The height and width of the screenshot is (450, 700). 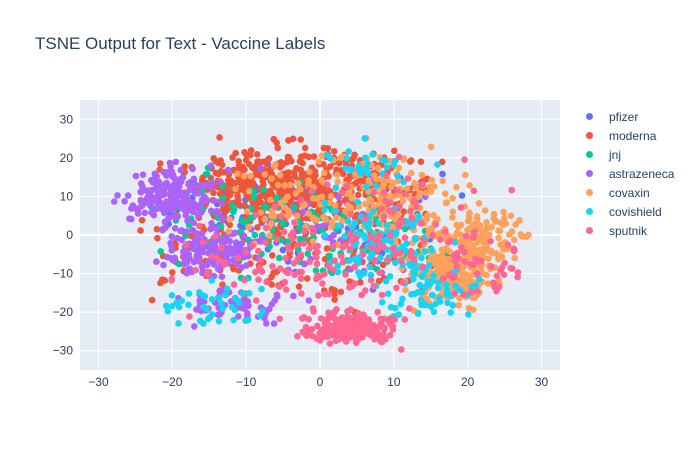 What do you see at coordinates (628, 116) in the screenshot?
I see `legend-item-pfizer: pfizer` at bounding box center [628, 116].